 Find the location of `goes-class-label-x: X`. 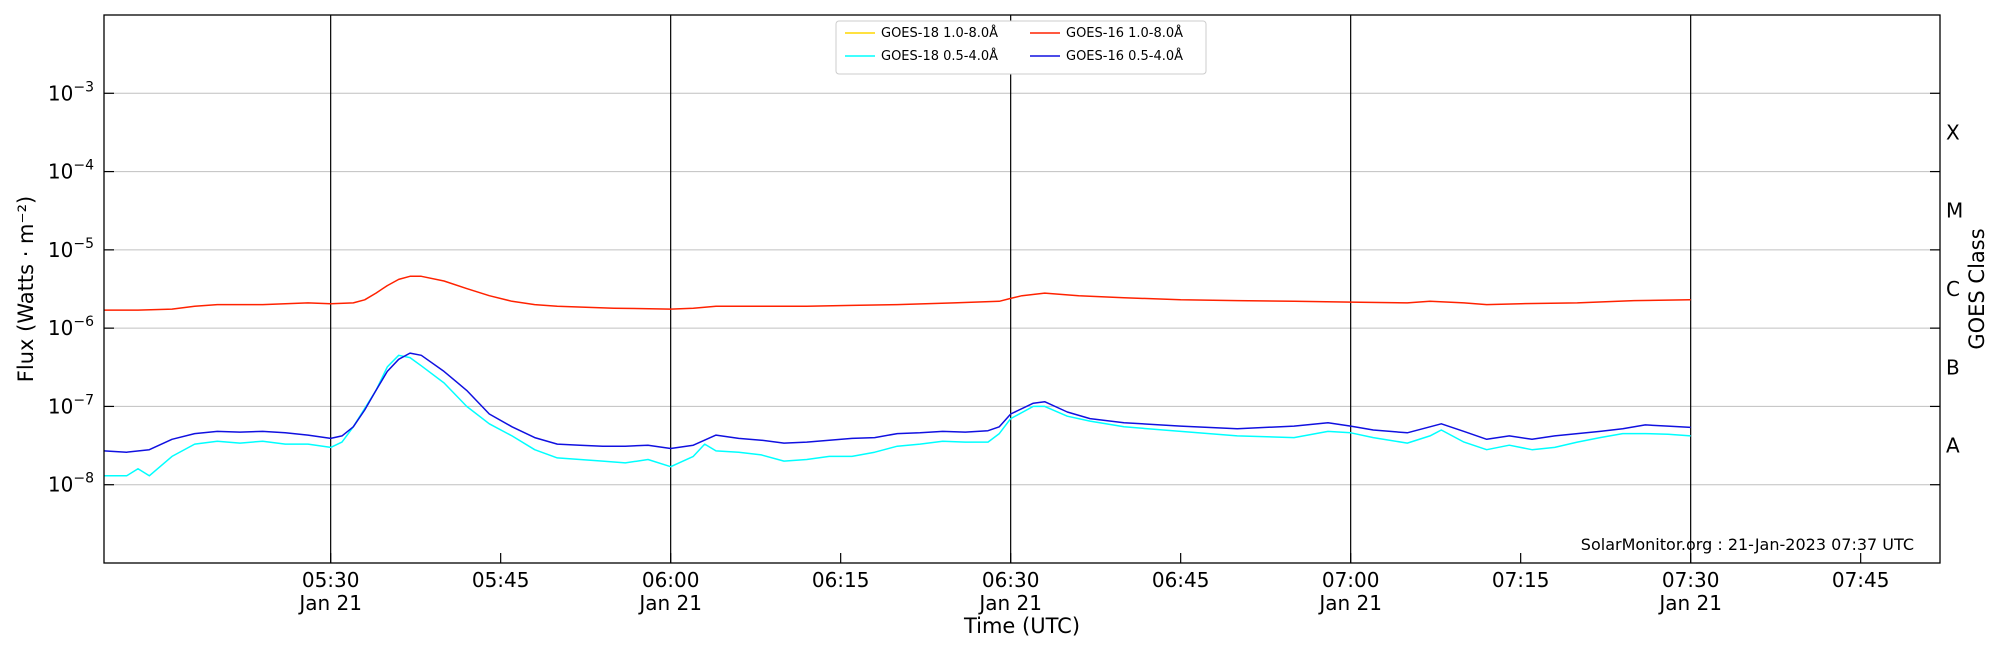

goes-class-label-x: X is located at coordinates (1953, 132).